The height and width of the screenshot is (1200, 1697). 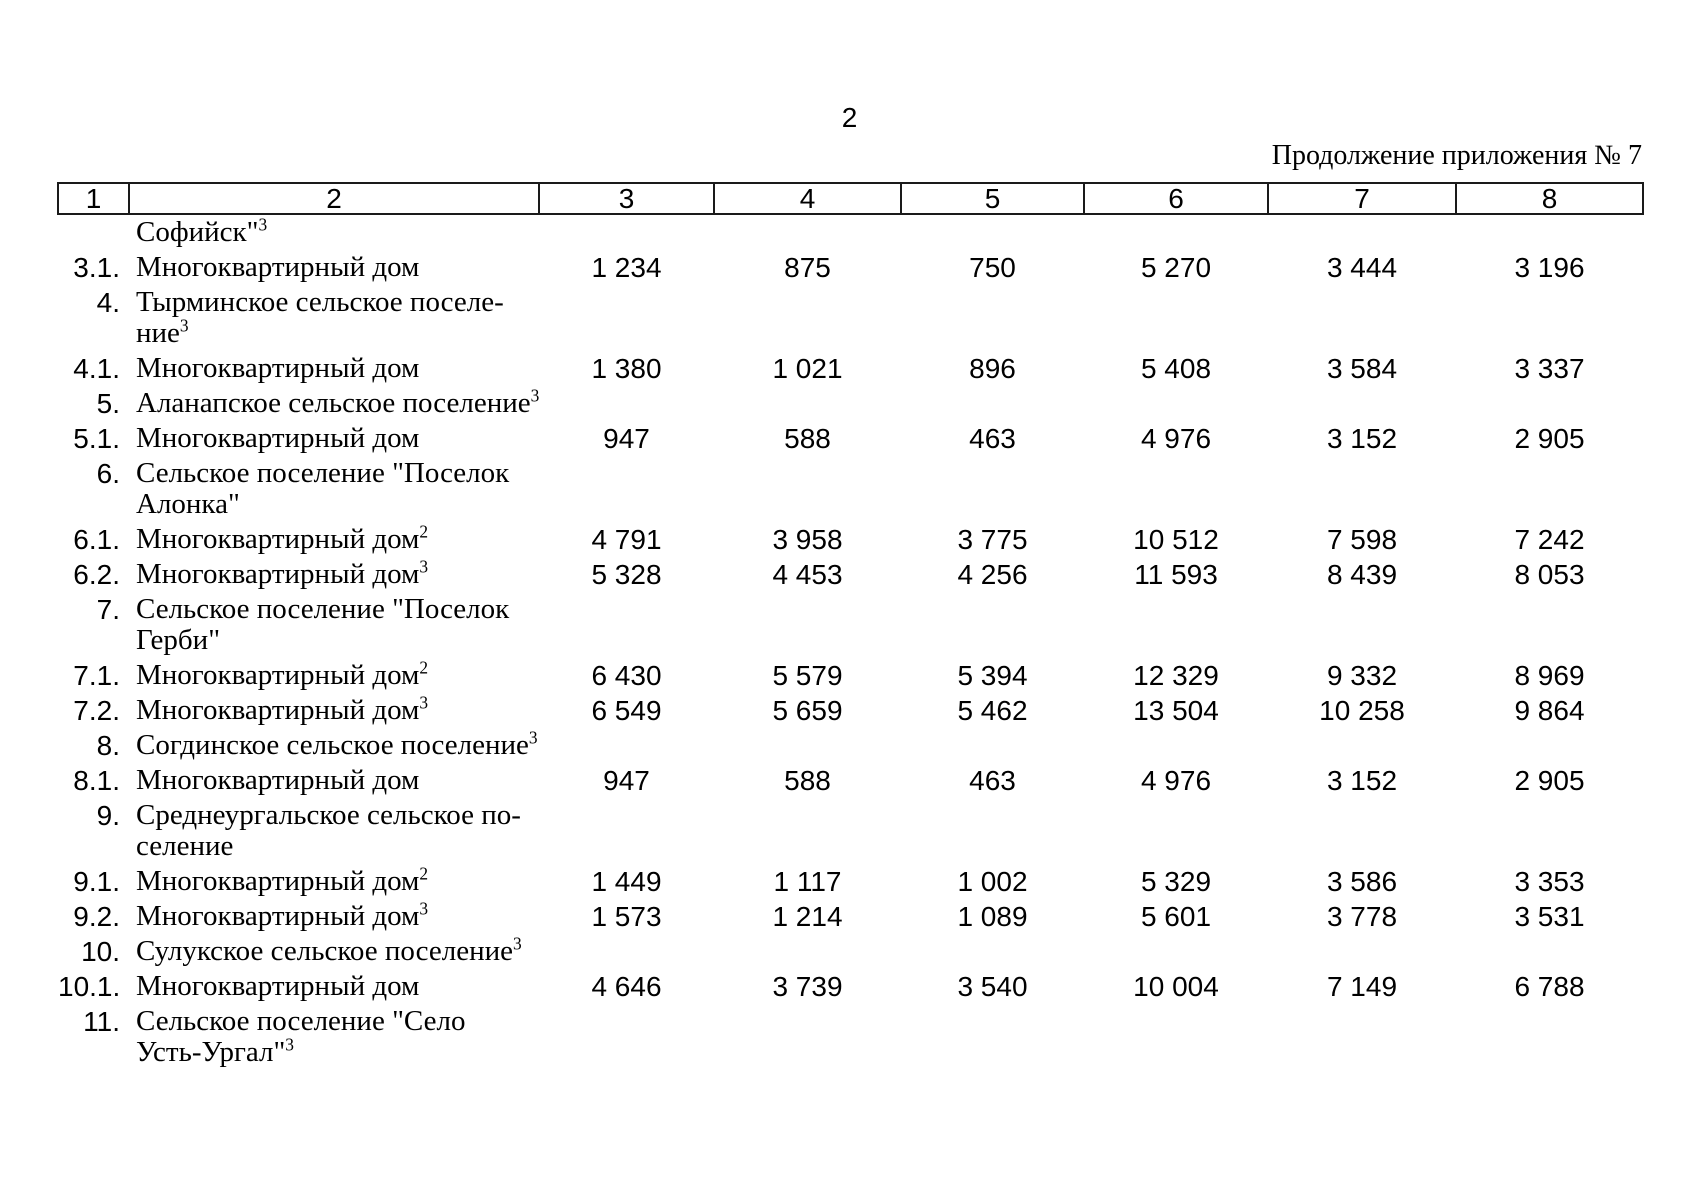 I want to click on row-number: 9., so click(x=108, y=815).